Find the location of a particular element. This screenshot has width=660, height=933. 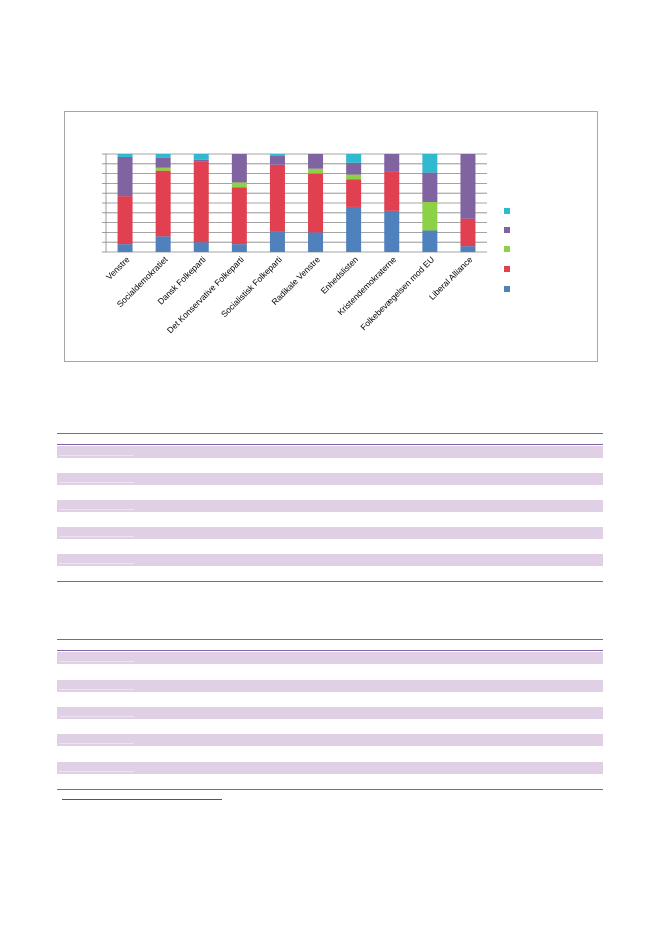

x-tick-label: Folkebevægelsen mod EU is located at coordinates (397, 293).